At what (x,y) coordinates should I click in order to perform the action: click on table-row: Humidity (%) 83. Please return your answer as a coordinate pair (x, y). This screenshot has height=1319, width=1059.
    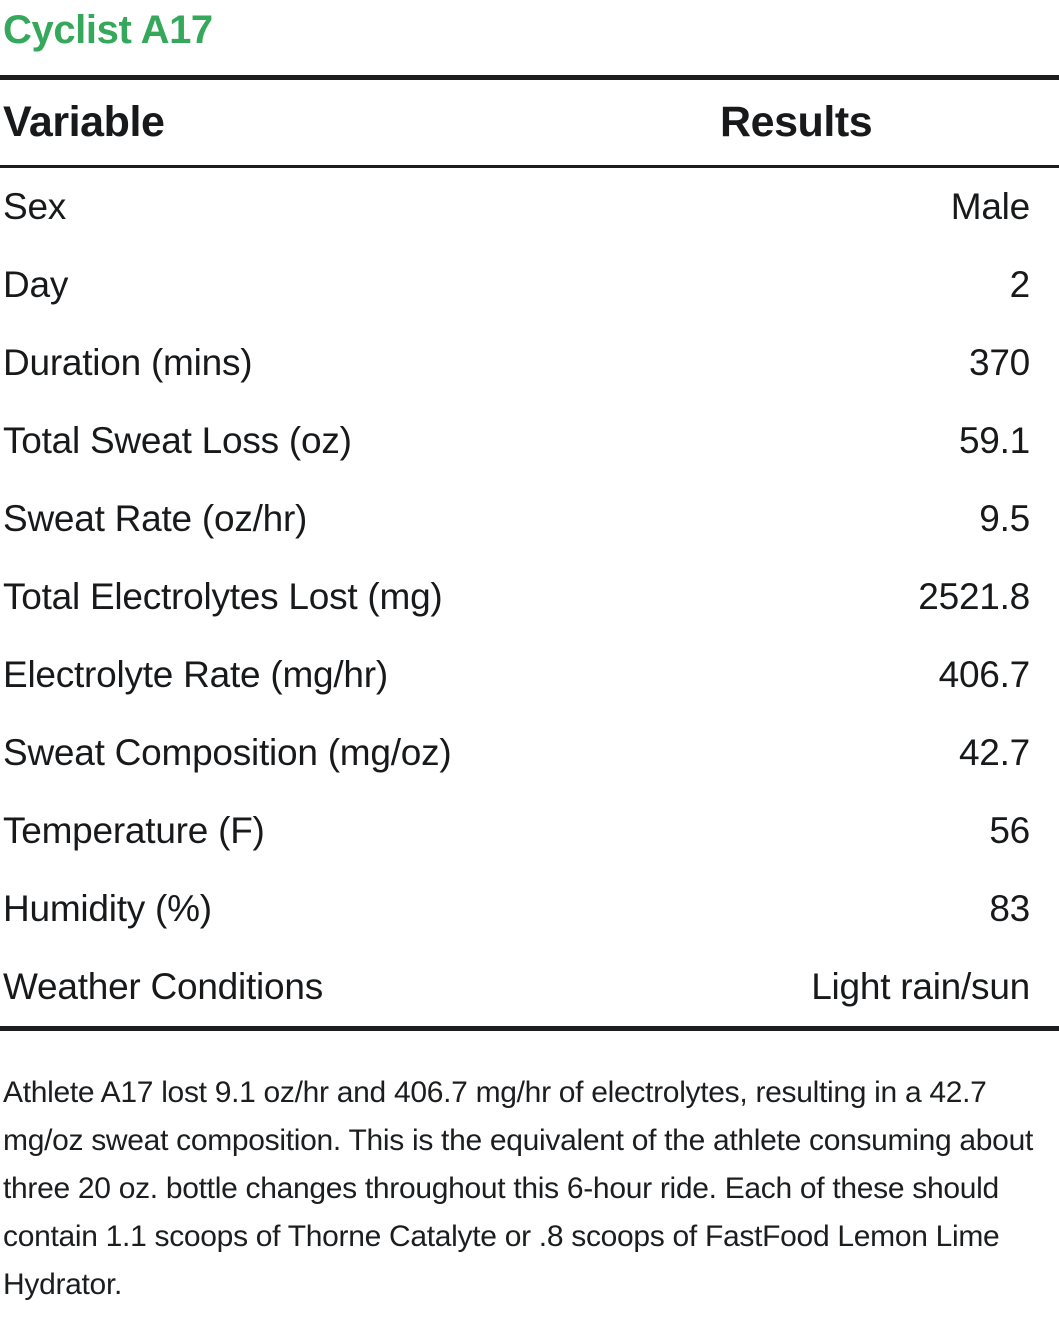
    Looking at the image, I should click on (529, 909).